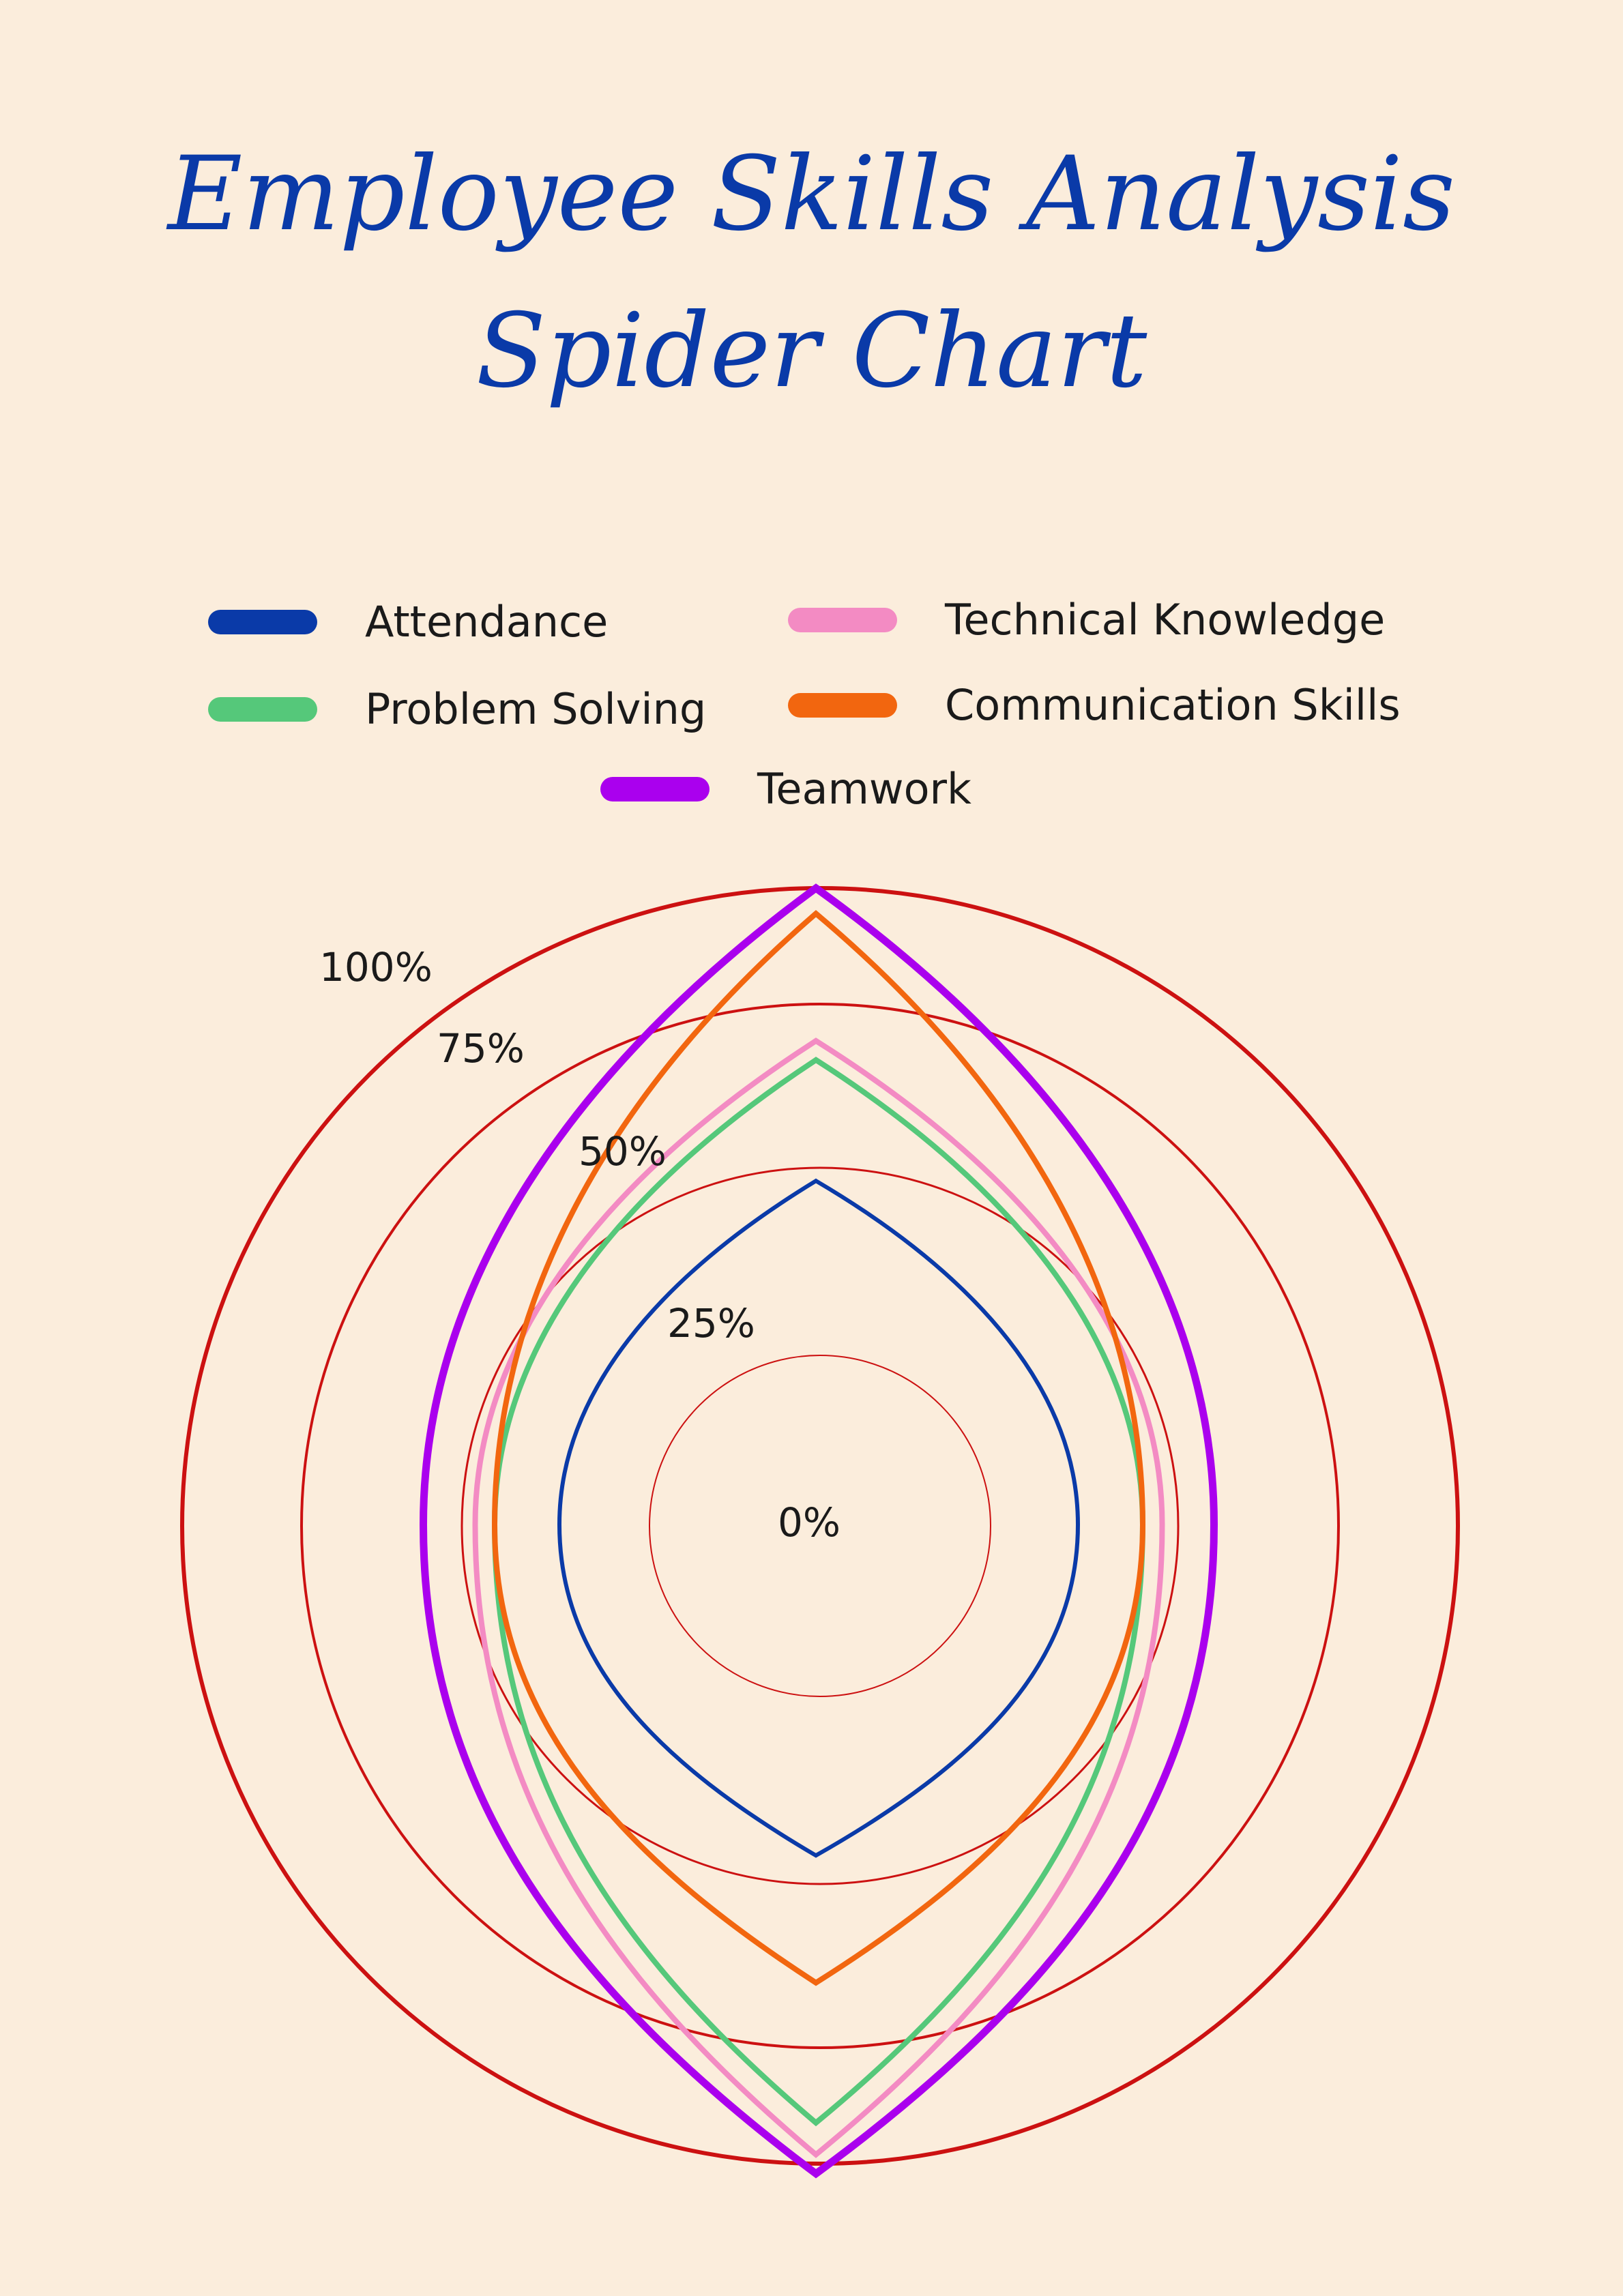  What do you see at coordinates (623, 1151) in the screenshot?
I see `scale-label-2: 50%` at bounding box center [623, 1151].